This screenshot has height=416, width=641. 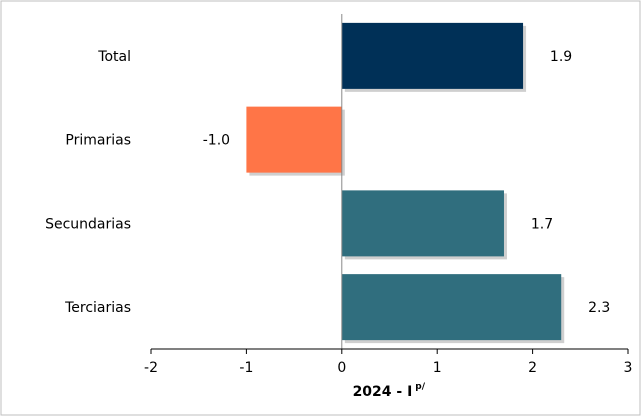 I want to click on category-label: Total, so click(x=114, y=57).